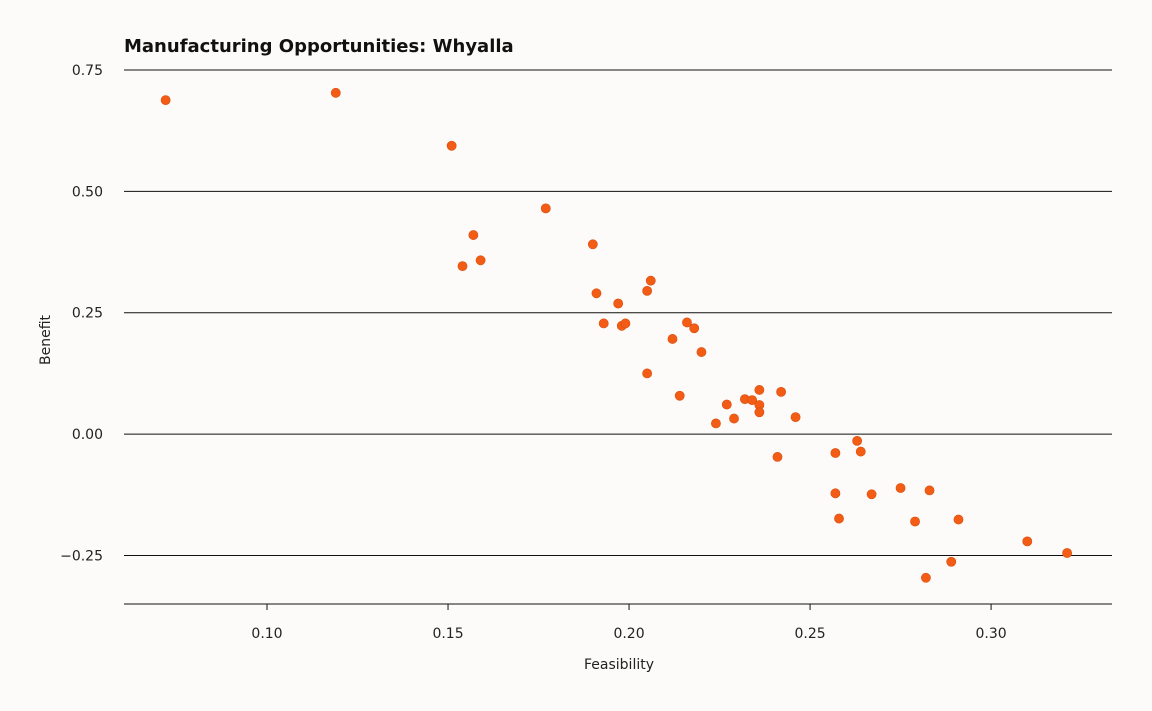 The height and width of the screenshot is (711, 1152). I want to click on x-tick-label: 0.25, so click(809, 634).